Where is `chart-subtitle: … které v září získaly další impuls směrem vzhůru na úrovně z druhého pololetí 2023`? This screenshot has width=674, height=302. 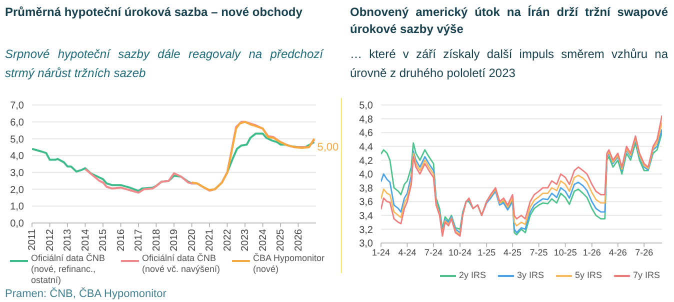 chart-subtitle: … které v září získaly další impuls směrem vzhůru na úrovně z druhého pololetí 2023 is located at coordinates (509, 64).